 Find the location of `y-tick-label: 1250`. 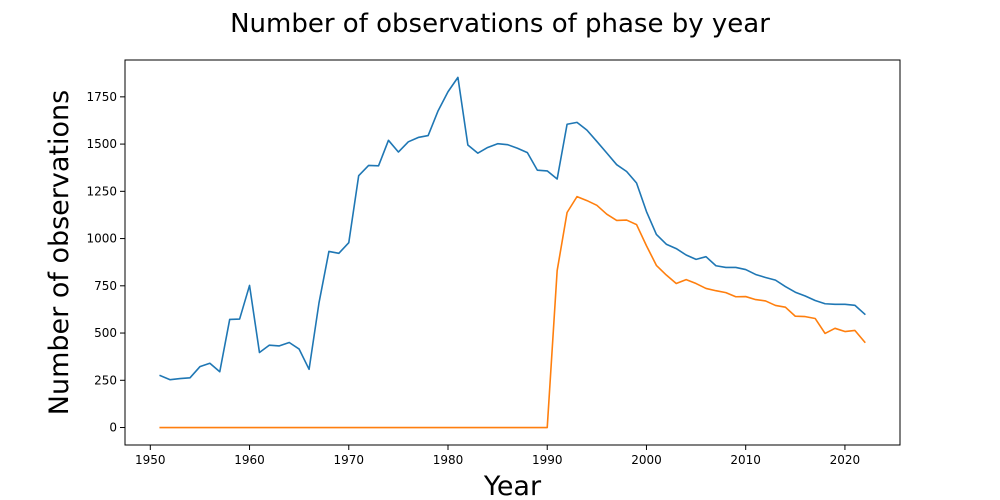

y-tick-label: 1250 is located at coordinates (101, 191).